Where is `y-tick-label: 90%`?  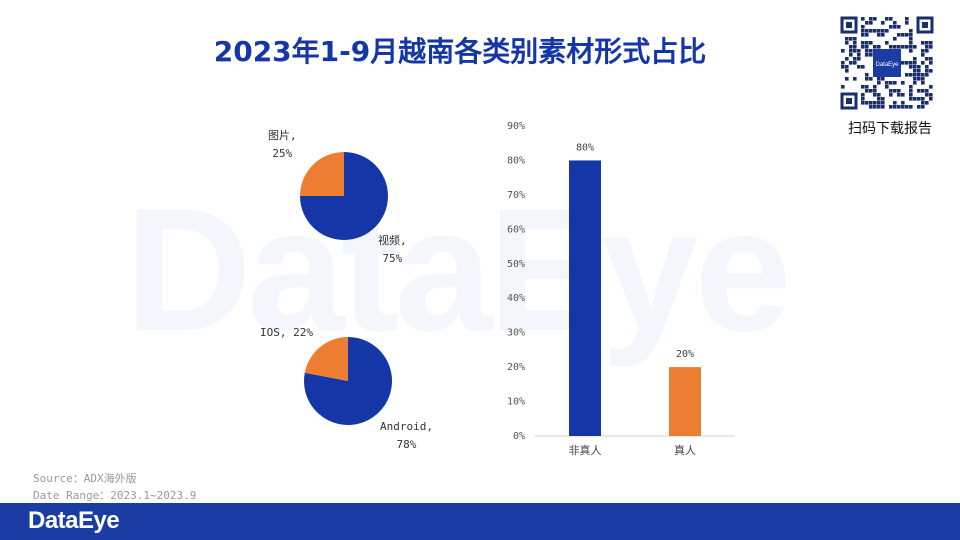 y-tick-label: 90% is located at coordinates (516, 126).